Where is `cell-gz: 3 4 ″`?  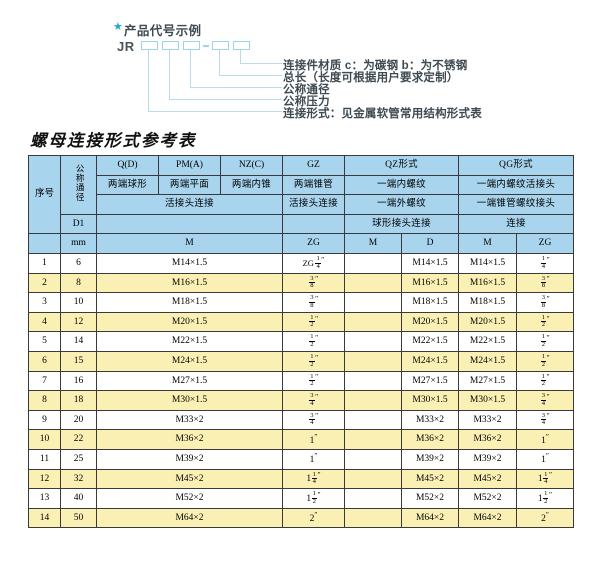
cell-gz: 3 4 ″ is located at coordinates (313, 420).